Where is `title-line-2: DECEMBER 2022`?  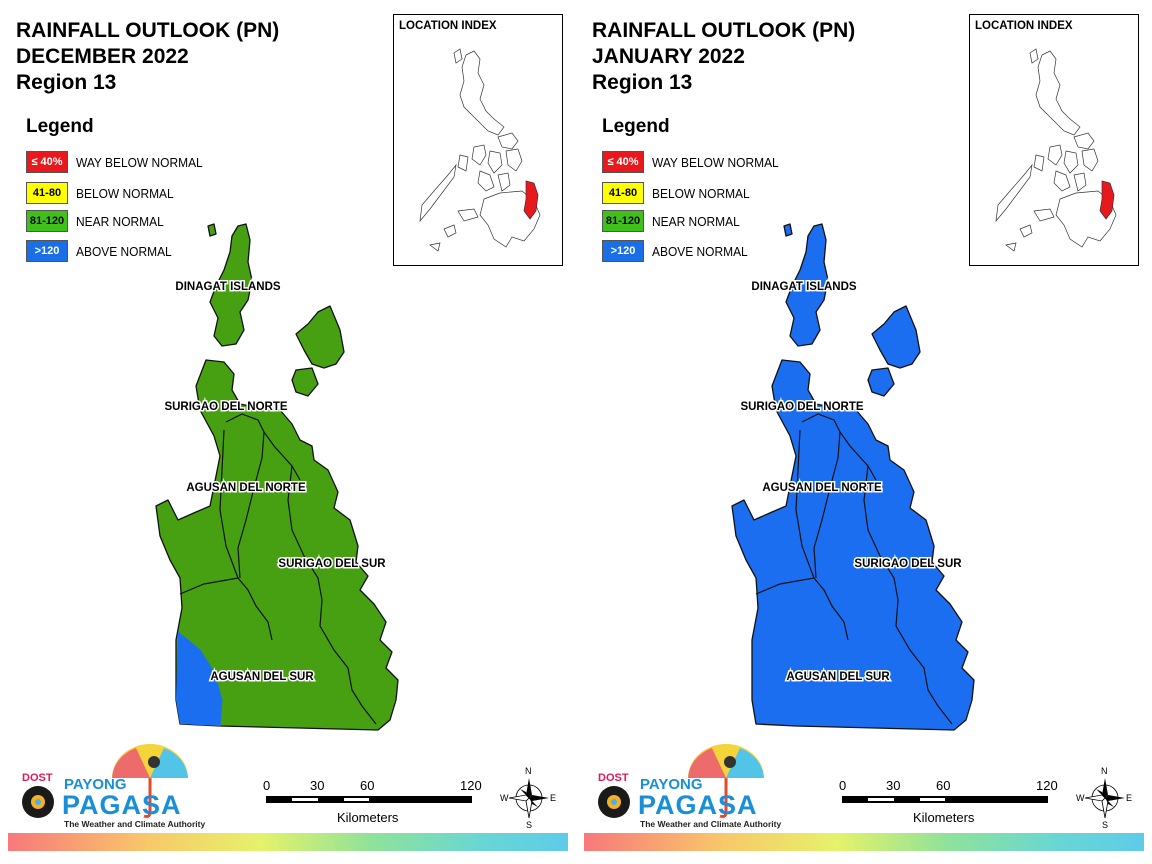
title-line-2: DECEMBER 2022 is located at coordinates (102, 56).